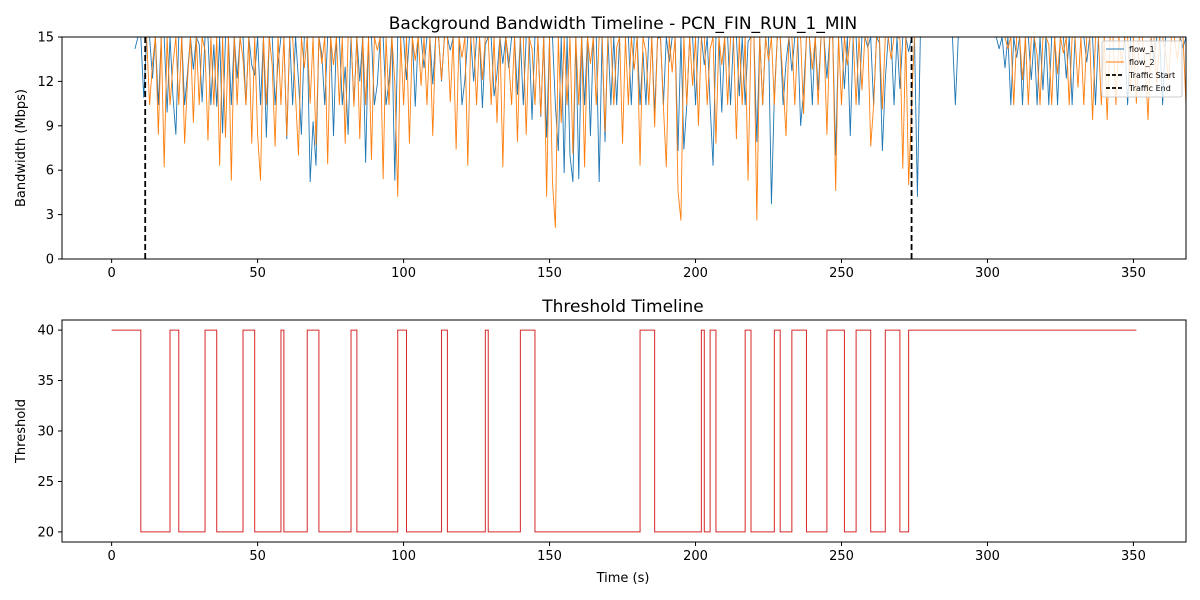 The width and height of the screenshot is (1200, 600). Describe the element at coordinates (49, 149) in the screenshot. I see `bandwidth-y-ticks: 0 3 6 9 12 15` at that location.